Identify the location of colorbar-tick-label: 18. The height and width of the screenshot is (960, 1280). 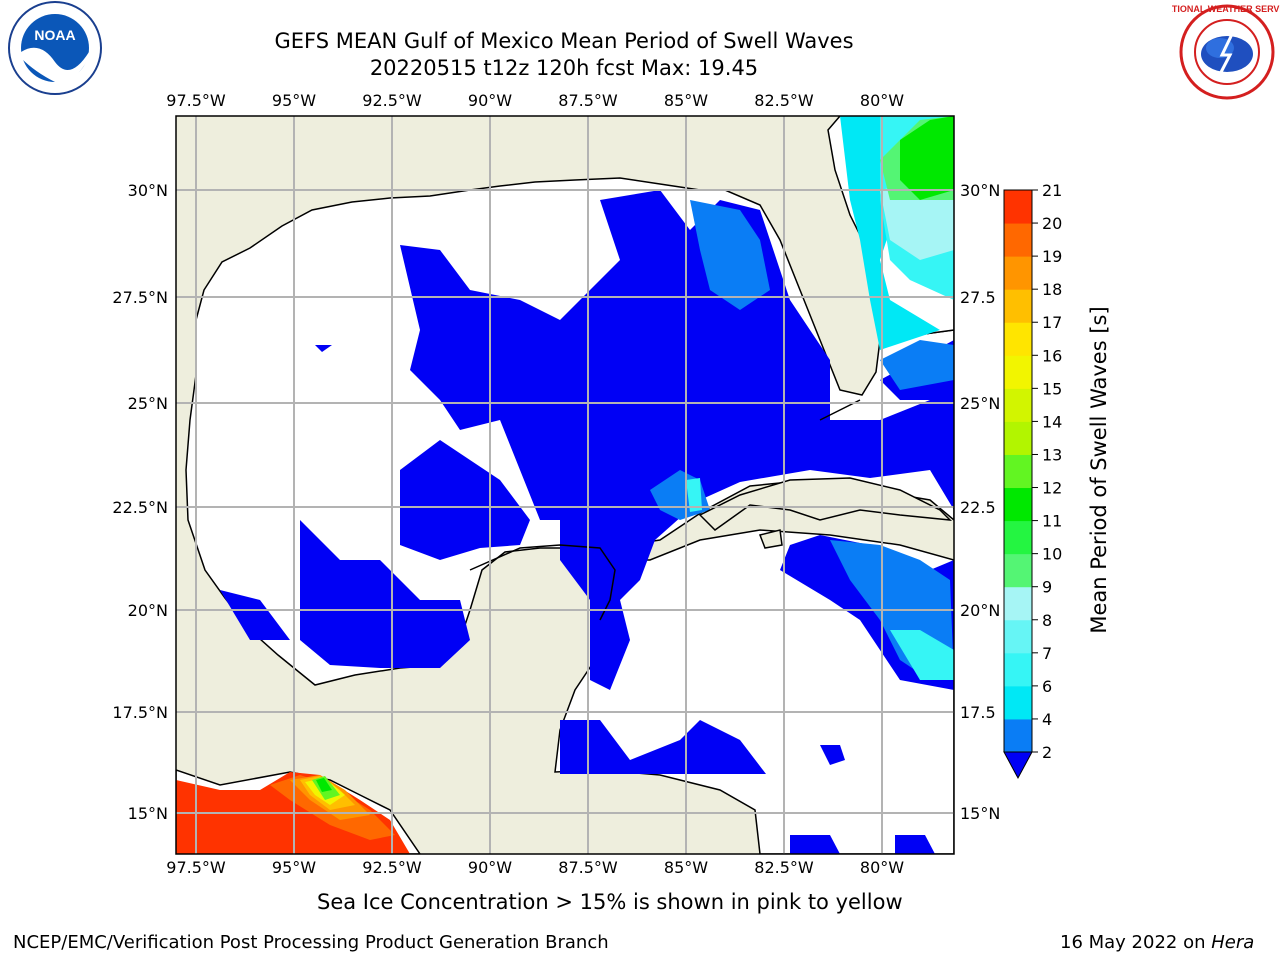
(1052, 289).